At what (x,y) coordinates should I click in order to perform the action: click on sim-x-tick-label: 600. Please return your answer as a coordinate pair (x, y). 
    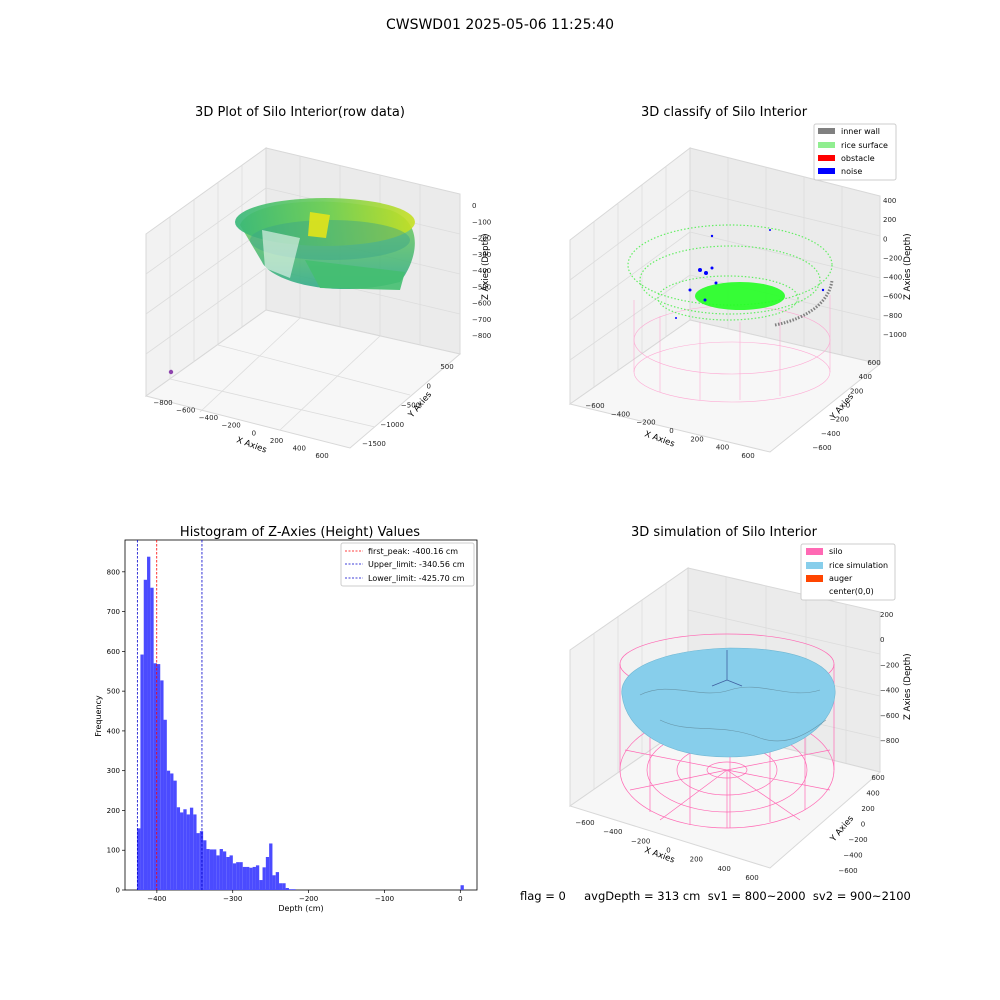
    Looking at the image, I should click on (751, 878).